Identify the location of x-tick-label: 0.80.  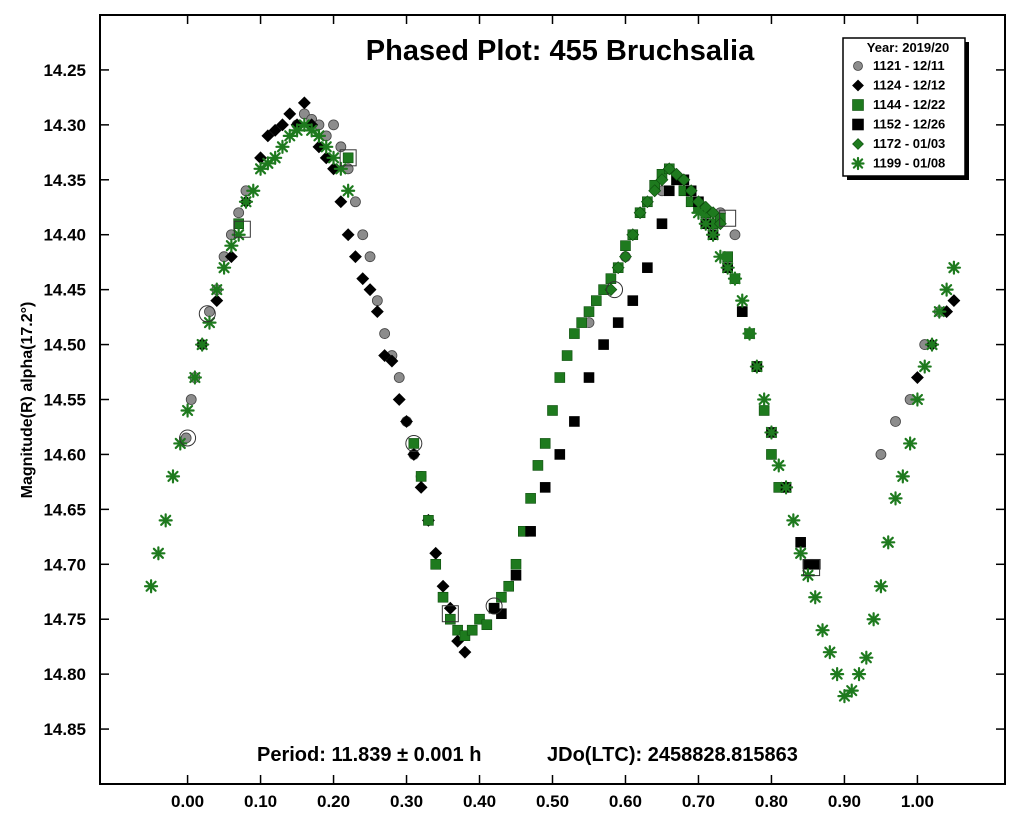
(771, 801).